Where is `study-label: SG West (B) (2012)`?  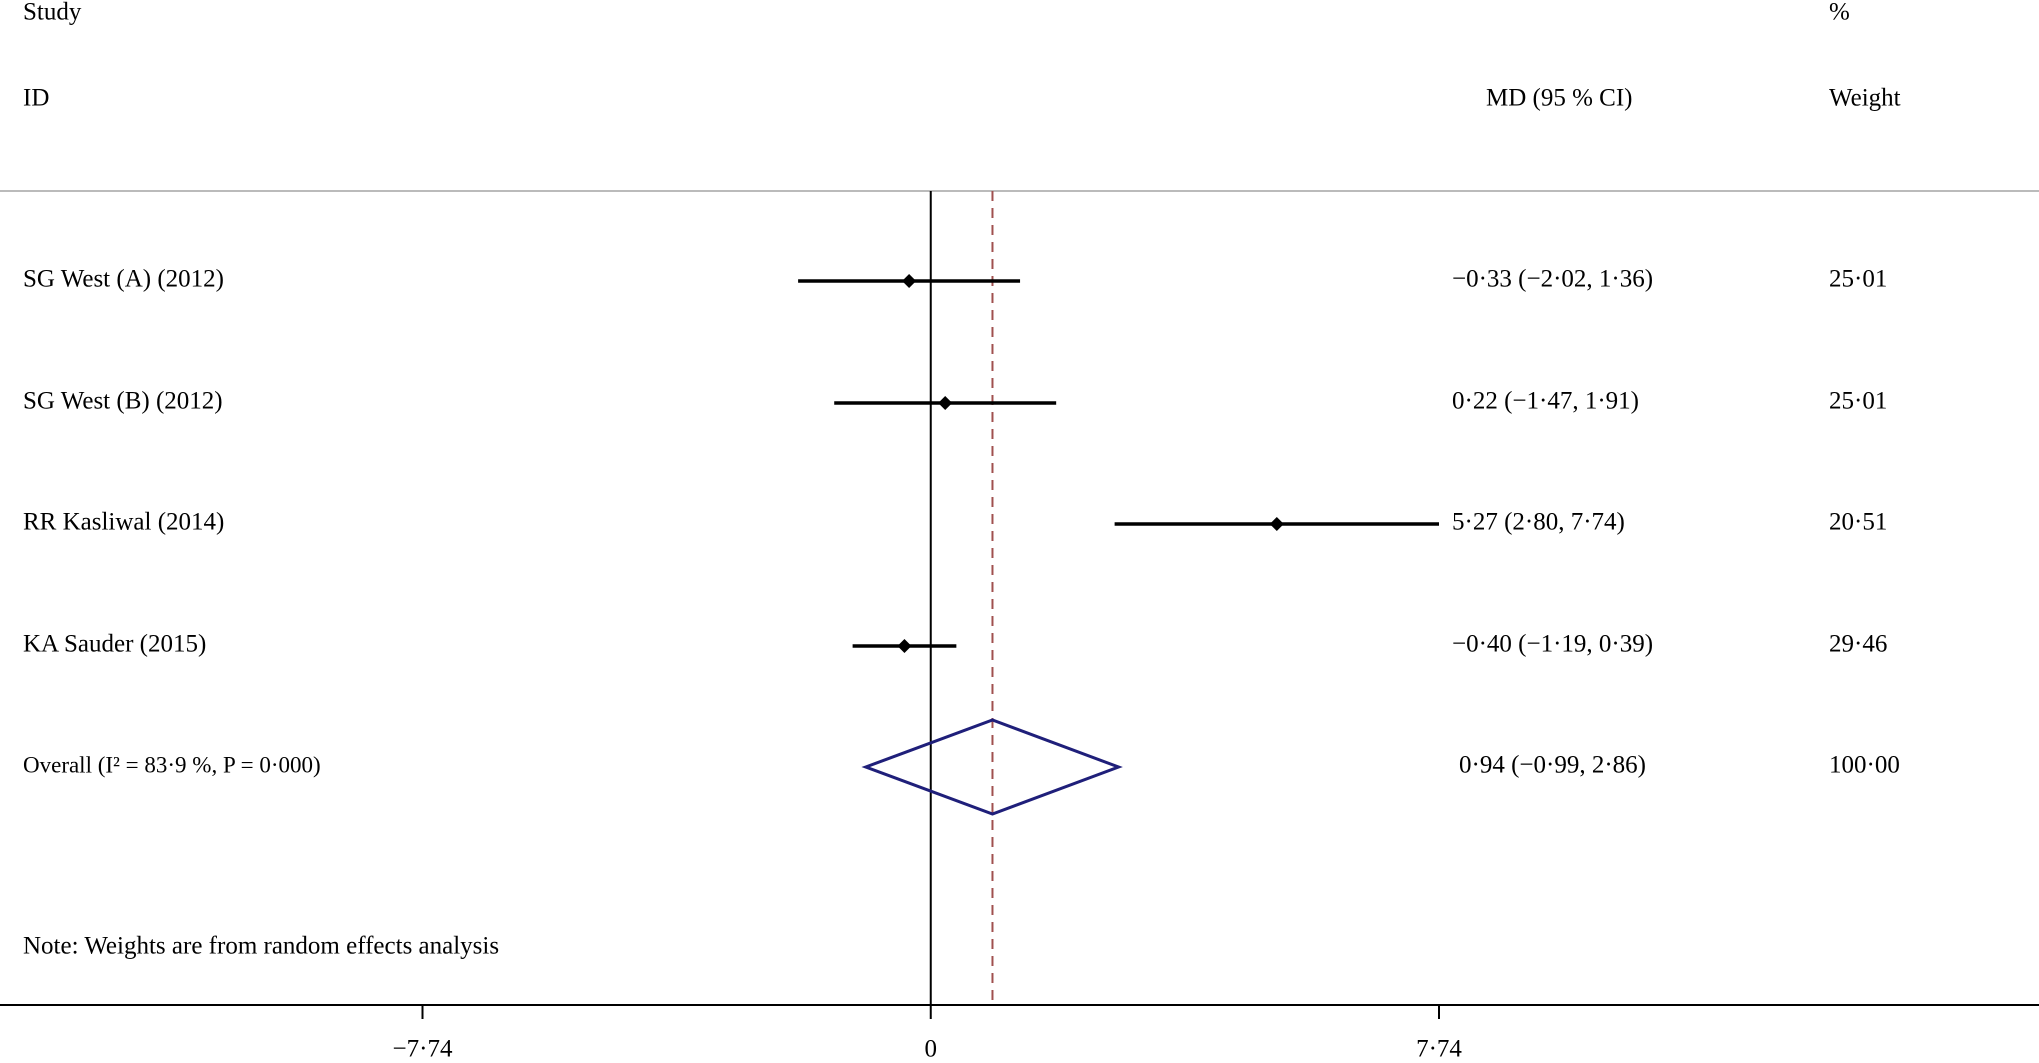 study-label: SG West (B) (2012) is located at coordinates (123, 401).